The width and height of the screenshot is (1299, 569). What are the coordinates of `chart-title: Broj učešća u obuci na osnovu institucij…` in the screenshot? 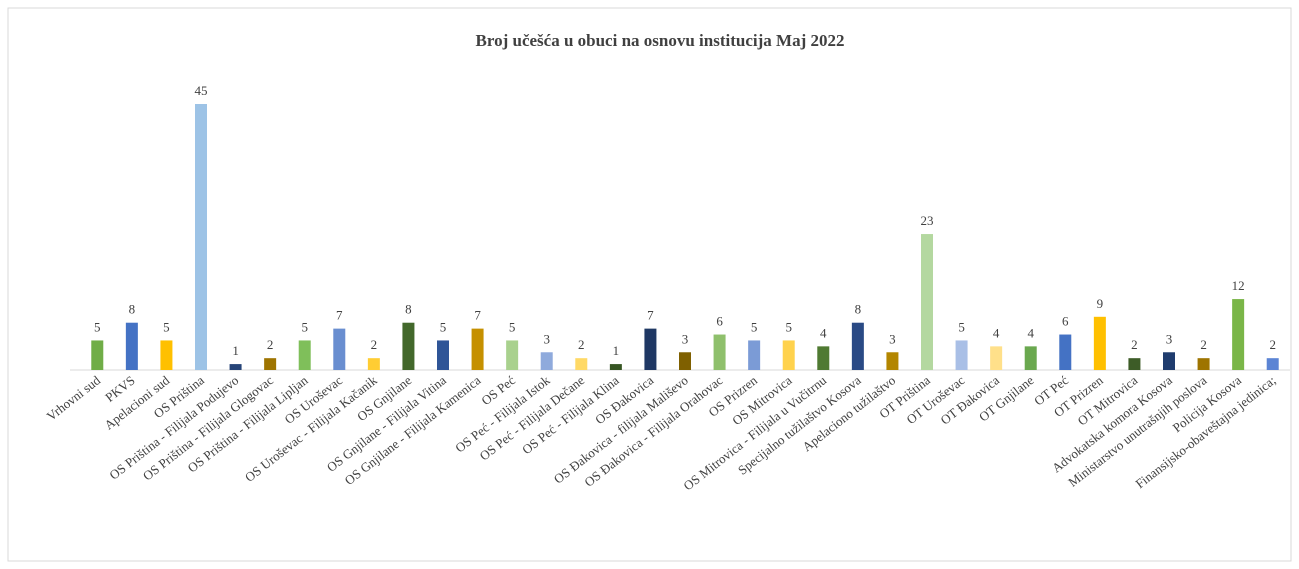 It's located at (660, 40).